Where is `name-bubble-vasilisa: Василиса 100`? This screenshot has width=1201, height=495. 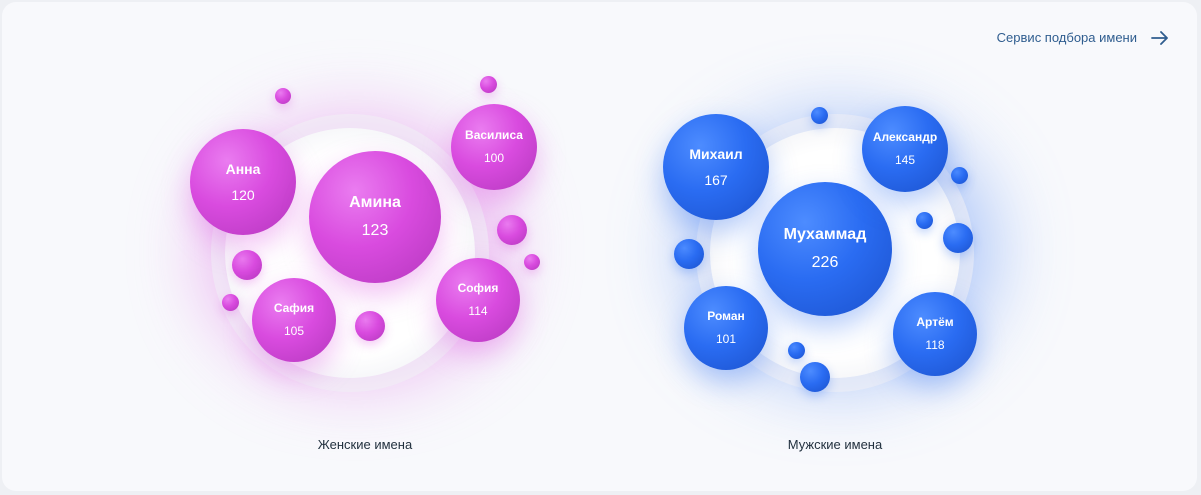 name-bubble-vasilisa: Василиса 100 is located at coordinates (494, 147).